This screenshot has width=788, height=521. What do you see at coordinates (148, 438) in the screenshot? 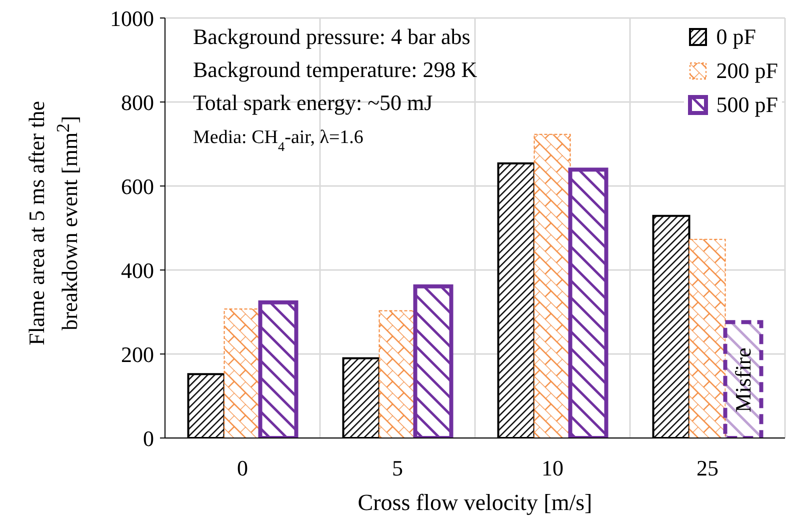
I see `y-tick-label: 0` at bounding box center [148, 438].